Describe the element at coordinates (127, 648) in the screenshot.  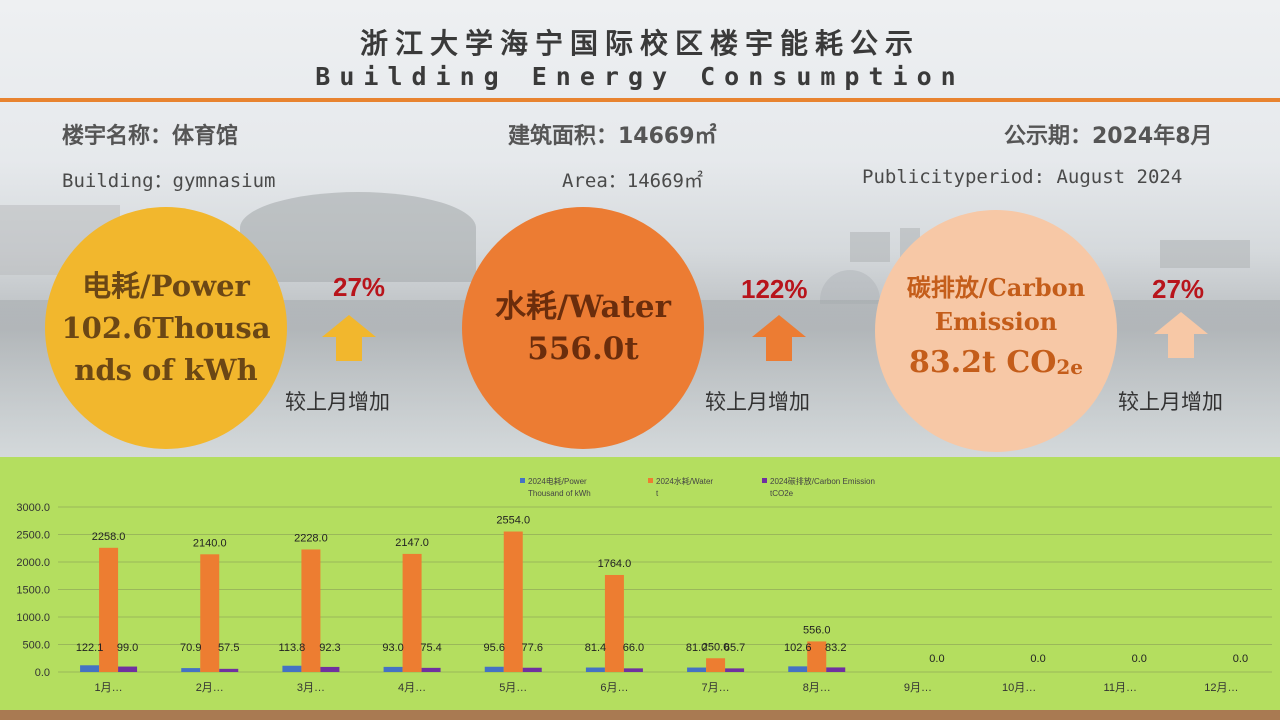
I see `data-label: 99.0` at that location.